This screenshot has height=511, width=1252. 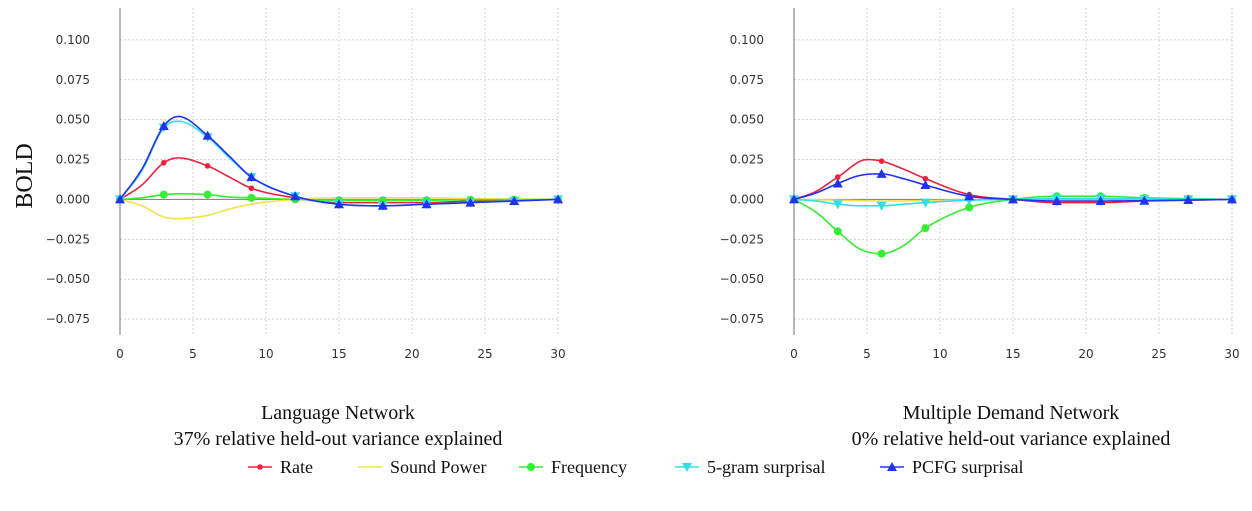 What do you see at coordinates (25, 175) in the screenshot?
I see `y-axis-label: BOLD` at bounding box center [25, 175].